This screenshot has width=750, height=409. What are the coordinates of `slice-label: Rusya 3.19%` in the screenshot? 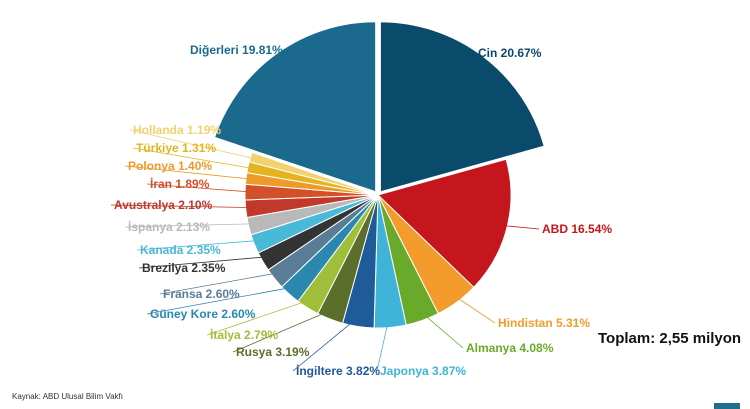 It's located at (273, 352).